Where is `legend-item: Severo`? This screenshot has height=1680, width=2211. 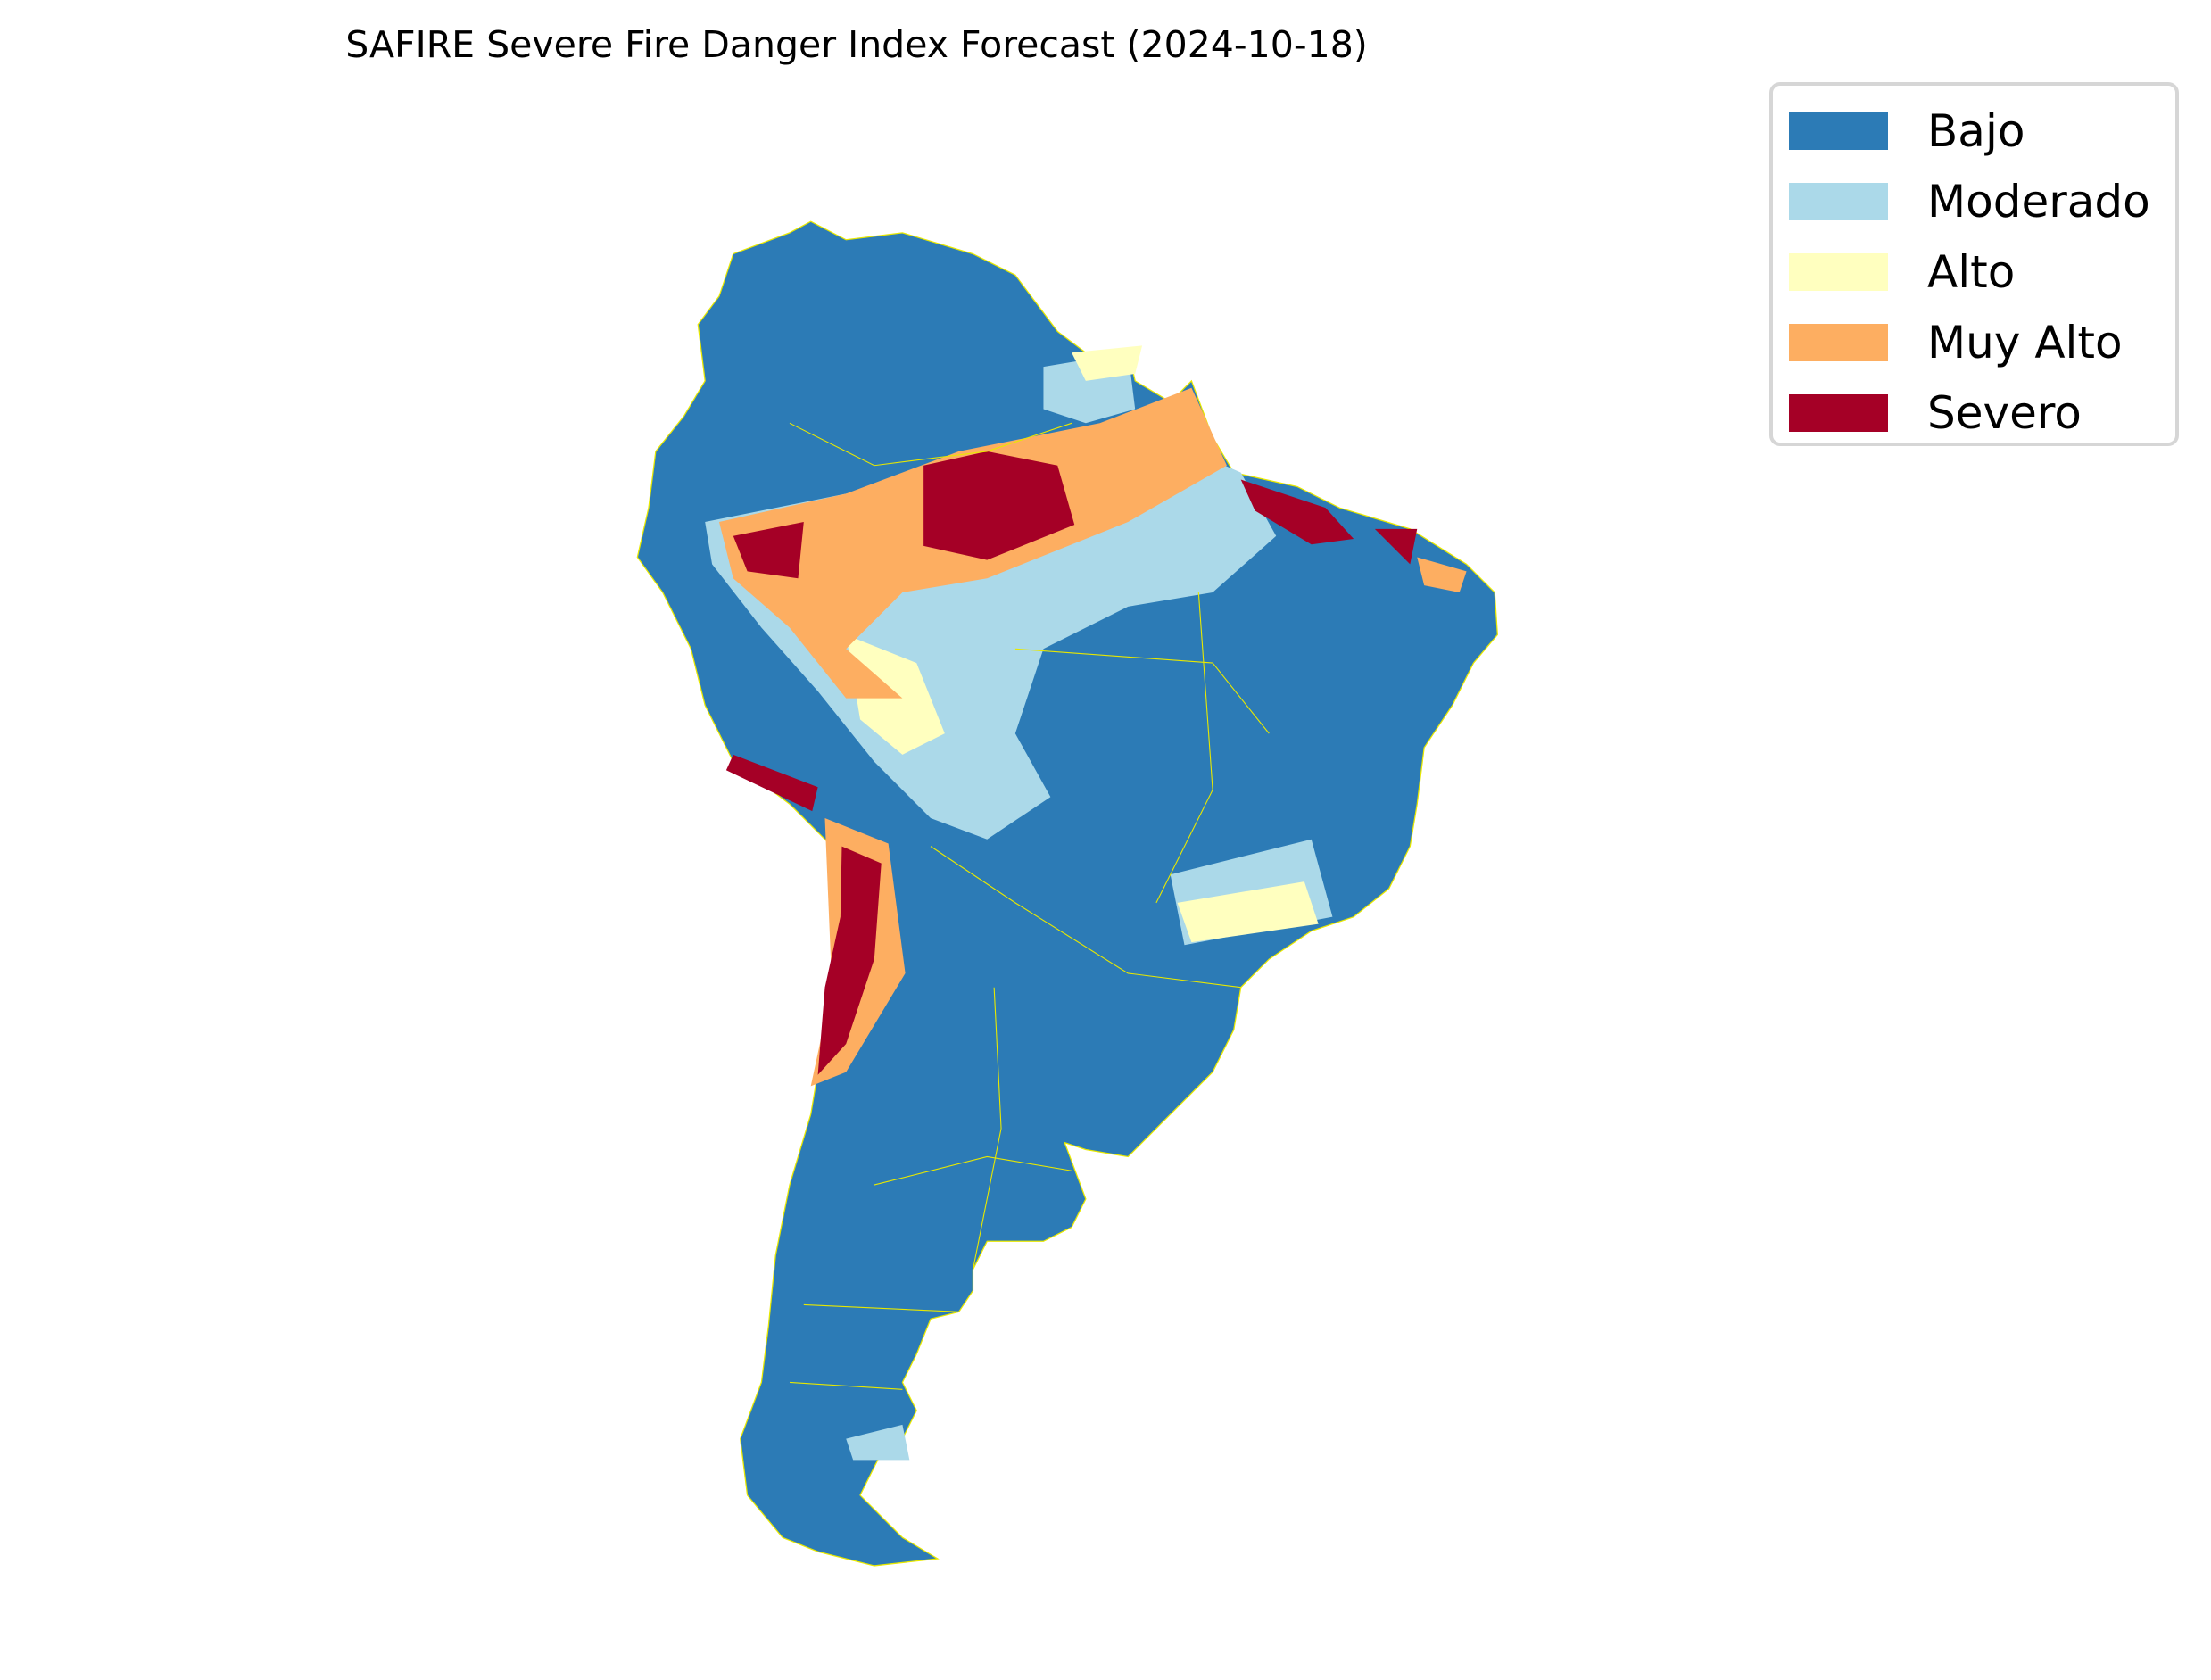
legend-item: Severo is located at coordinates (1935, 413).